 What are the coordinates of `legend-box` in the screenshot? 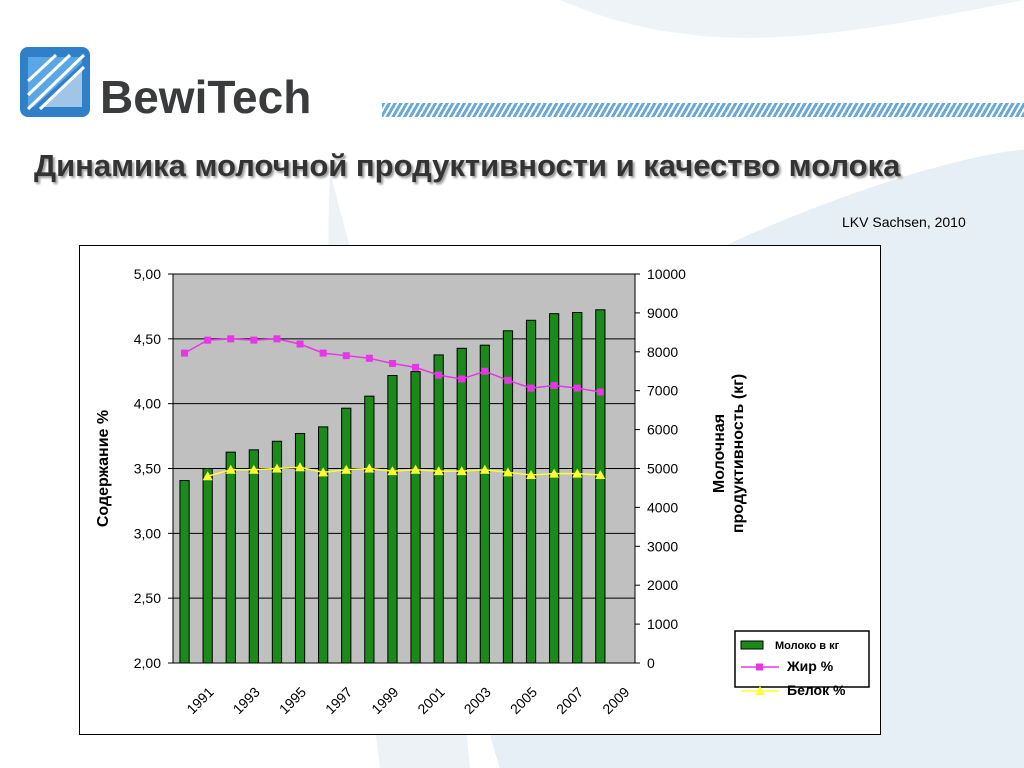 It's located at (802, 659).